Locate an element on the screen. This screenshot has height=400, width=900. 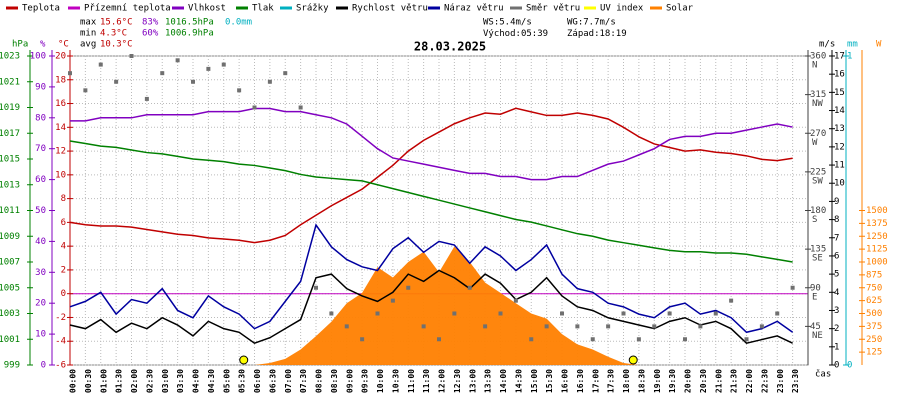
y-tick-label: 1013 is located at coordinates (10, 185).